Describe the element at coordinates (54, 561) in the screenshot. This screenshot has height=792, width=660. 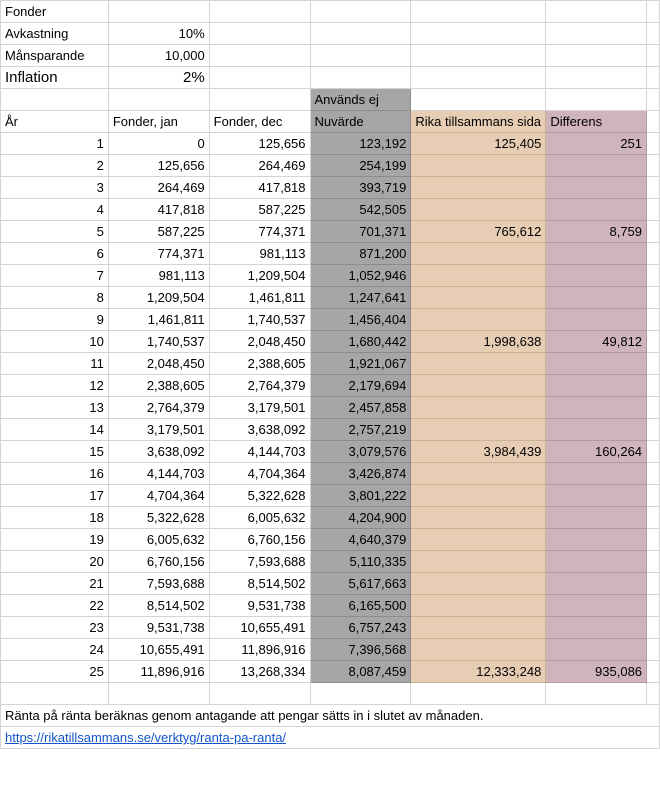
I see `year-cell: 20` at that location.